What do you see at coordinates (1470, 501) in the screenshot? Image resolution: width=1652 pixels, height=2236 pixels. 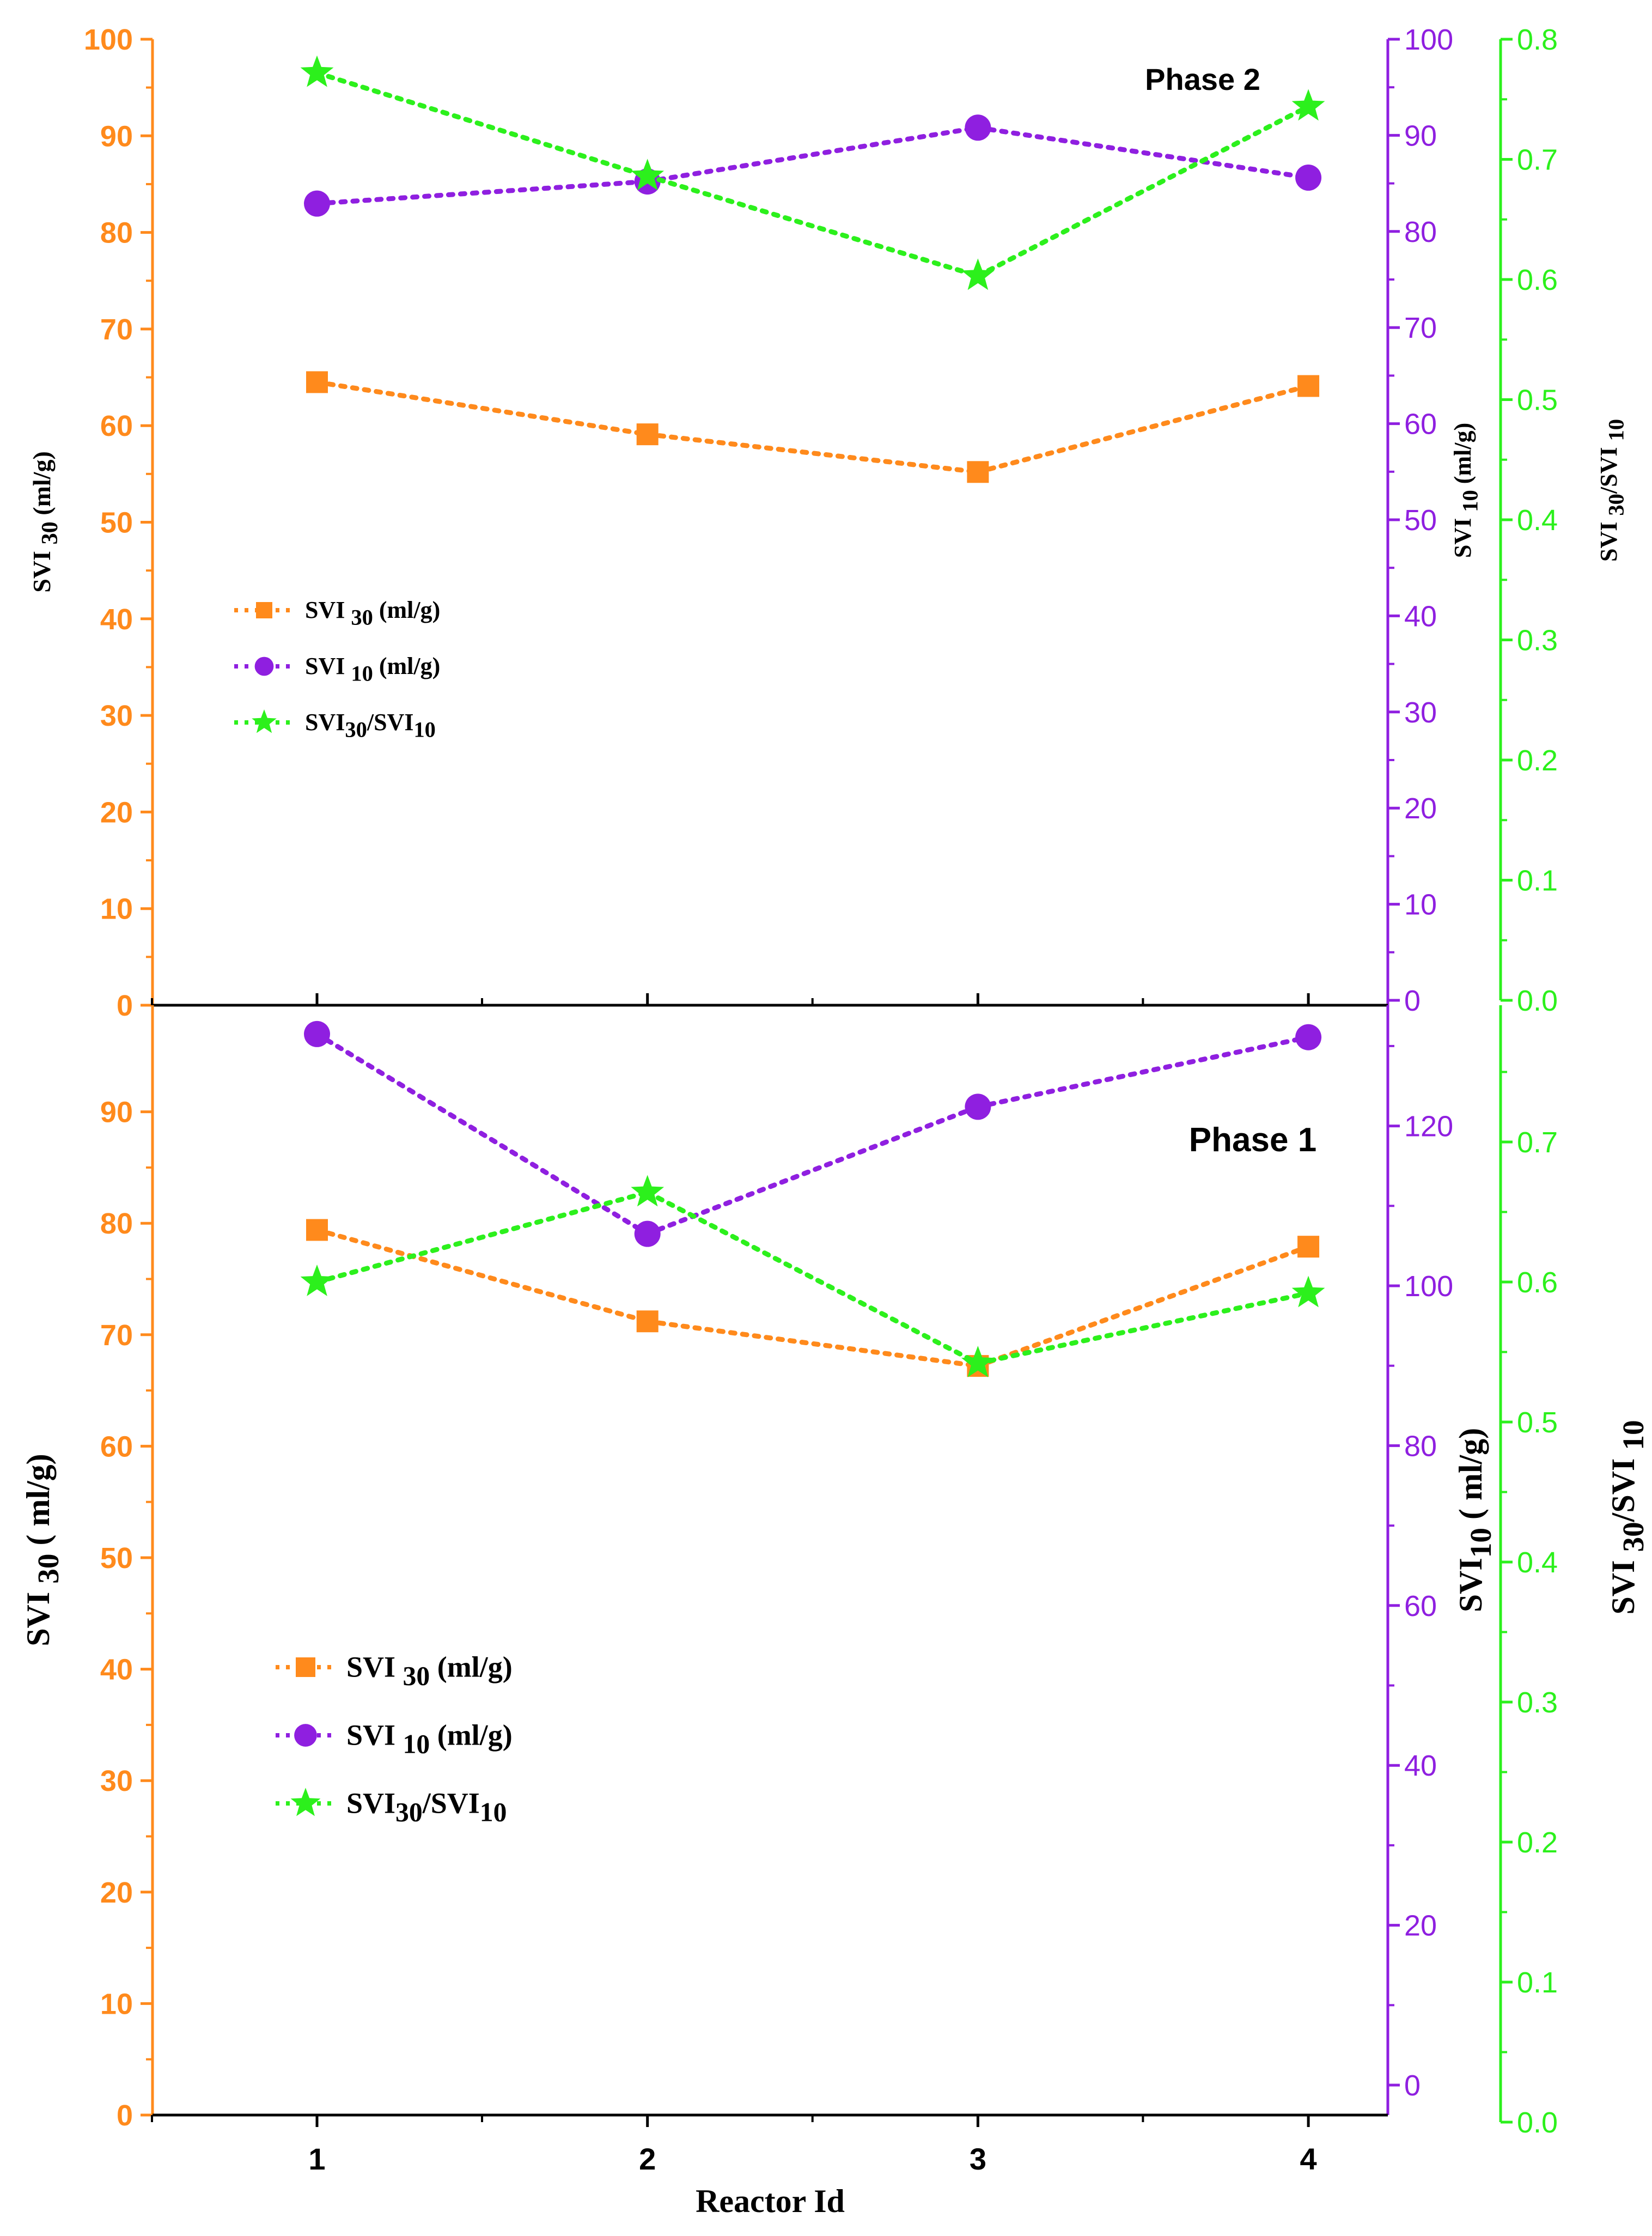 I see `phase2-right1-axis-title-part: 10` at bounding box center [1470, 501].